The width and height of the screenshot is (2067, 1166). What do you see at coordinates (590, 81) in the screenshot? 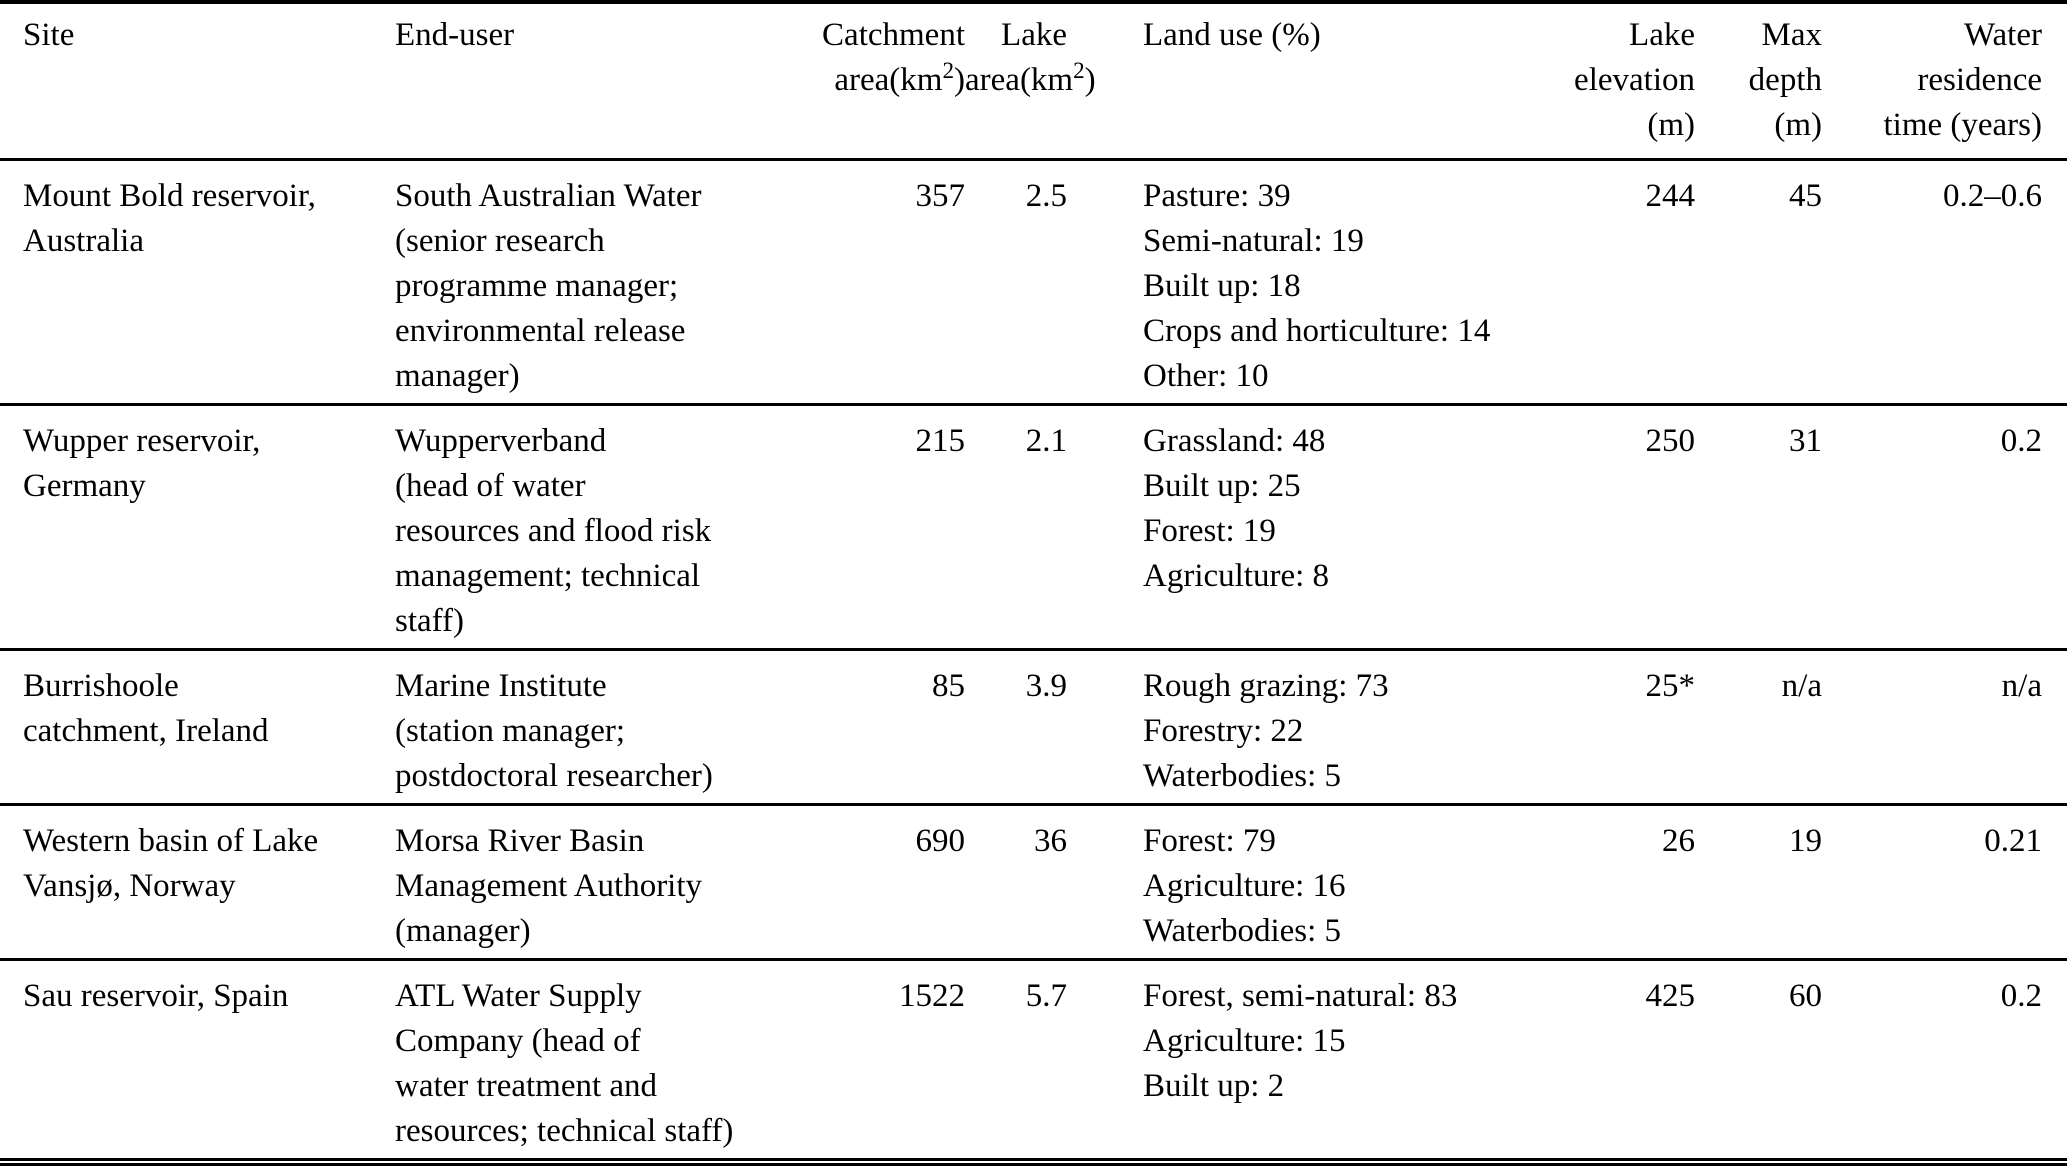
I see `column-header-end-user: End-user` at bounding box center [590, 81].